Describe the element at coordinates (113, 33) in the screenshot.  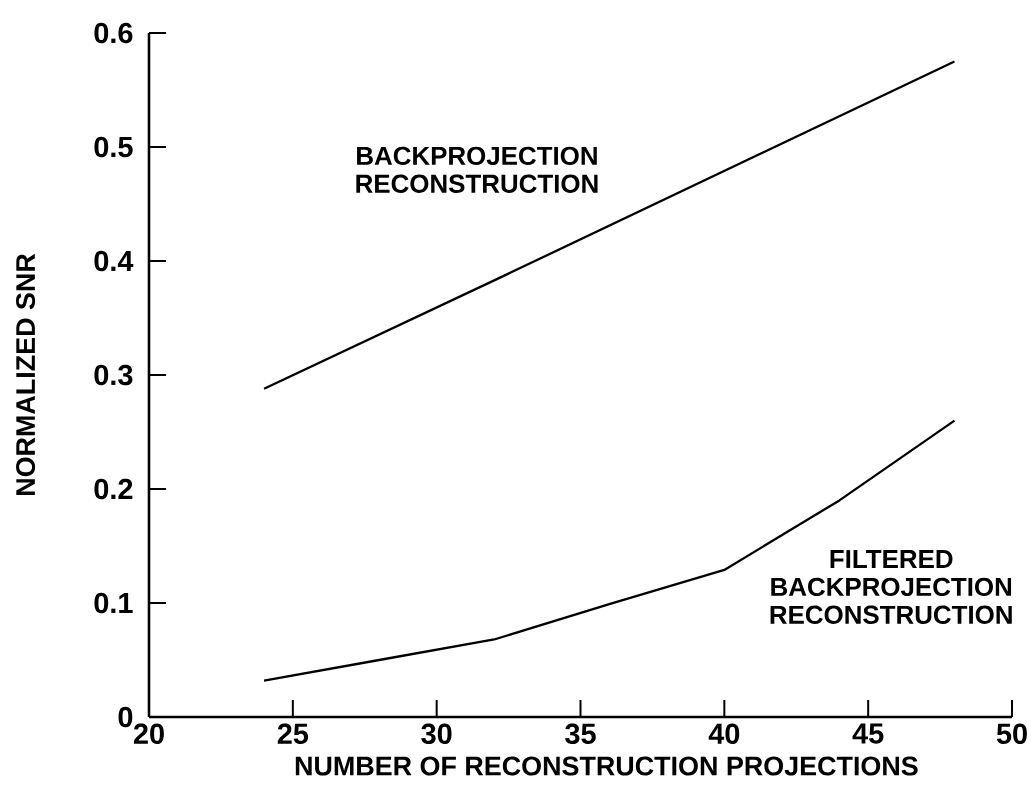
I see `y-tick-label: 0.6` at that location.